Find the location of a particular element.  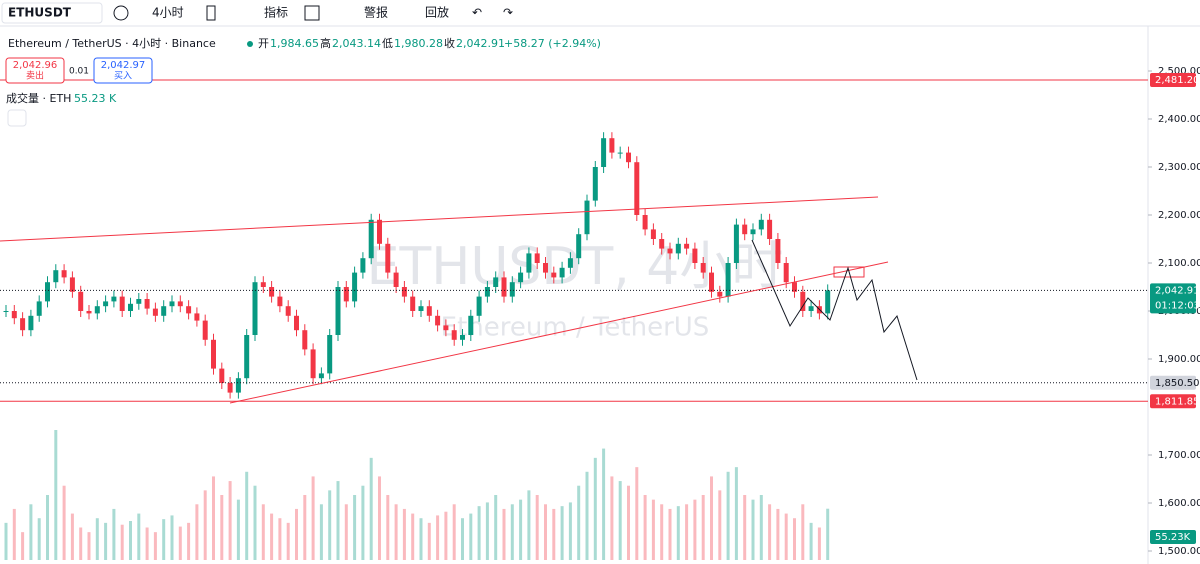

ohlc-value: 2,042.91 is located at coordinates (480, 43).